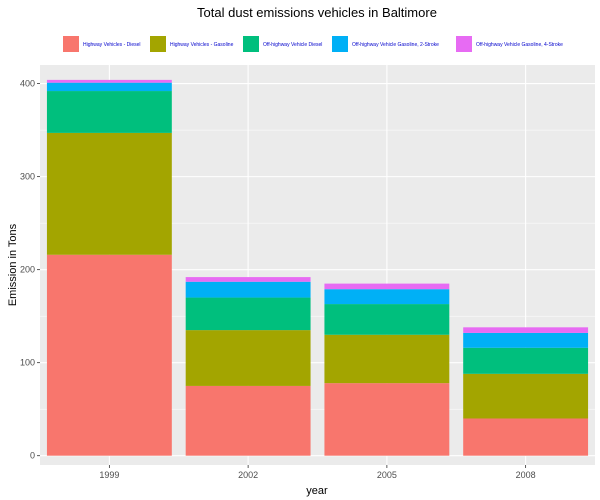 The width and height of the screenshot is (600, 500). I want to click on y-tick-label: 300, so click(27, 177).